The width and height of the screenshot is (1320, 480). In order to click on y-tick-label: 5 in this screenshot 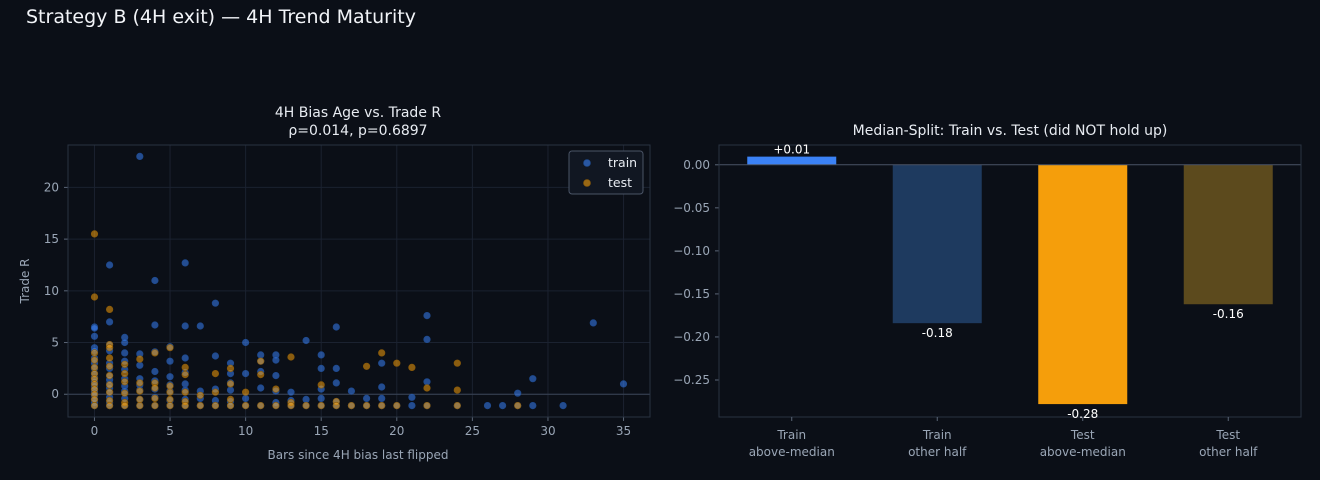, I will do `click(55, 343)`.